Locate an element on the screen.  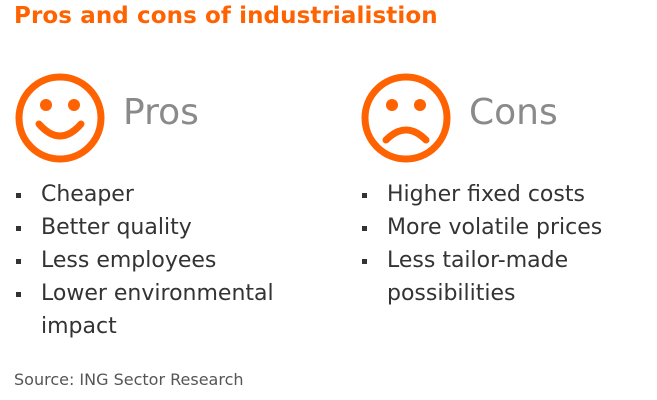
pros-heading: Pros is located at coordinates (161, 112).